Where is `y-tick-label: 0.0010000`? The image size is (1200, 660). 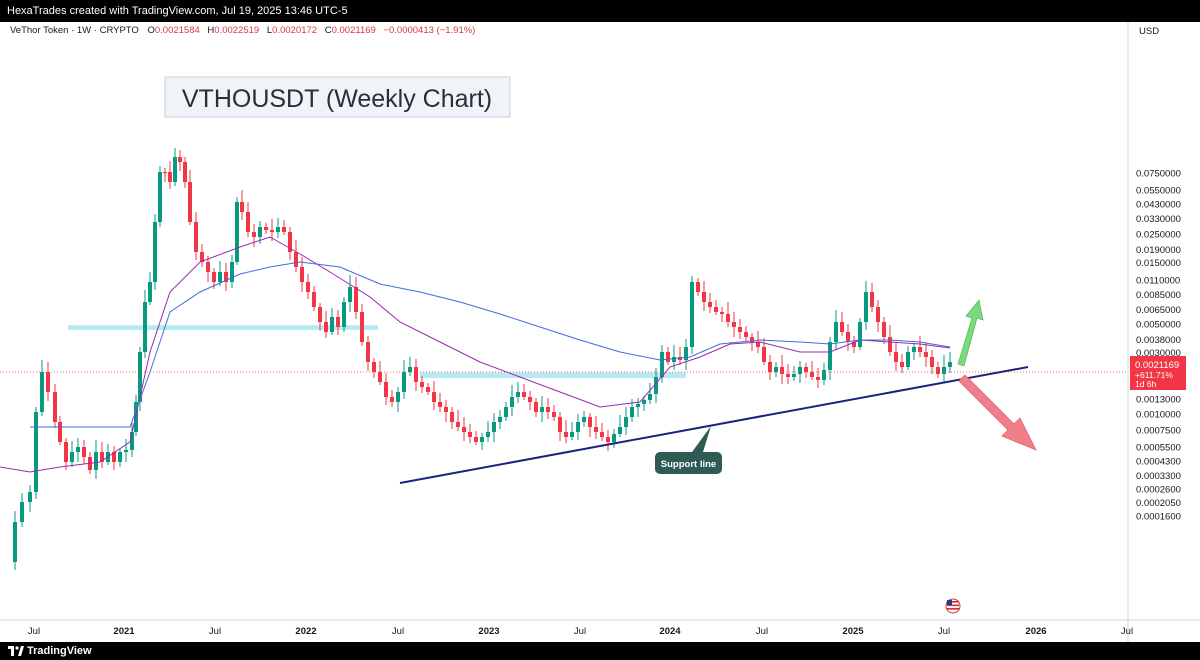 y-tick-label: 0.0010000 is located at coordinates (1158, 414).